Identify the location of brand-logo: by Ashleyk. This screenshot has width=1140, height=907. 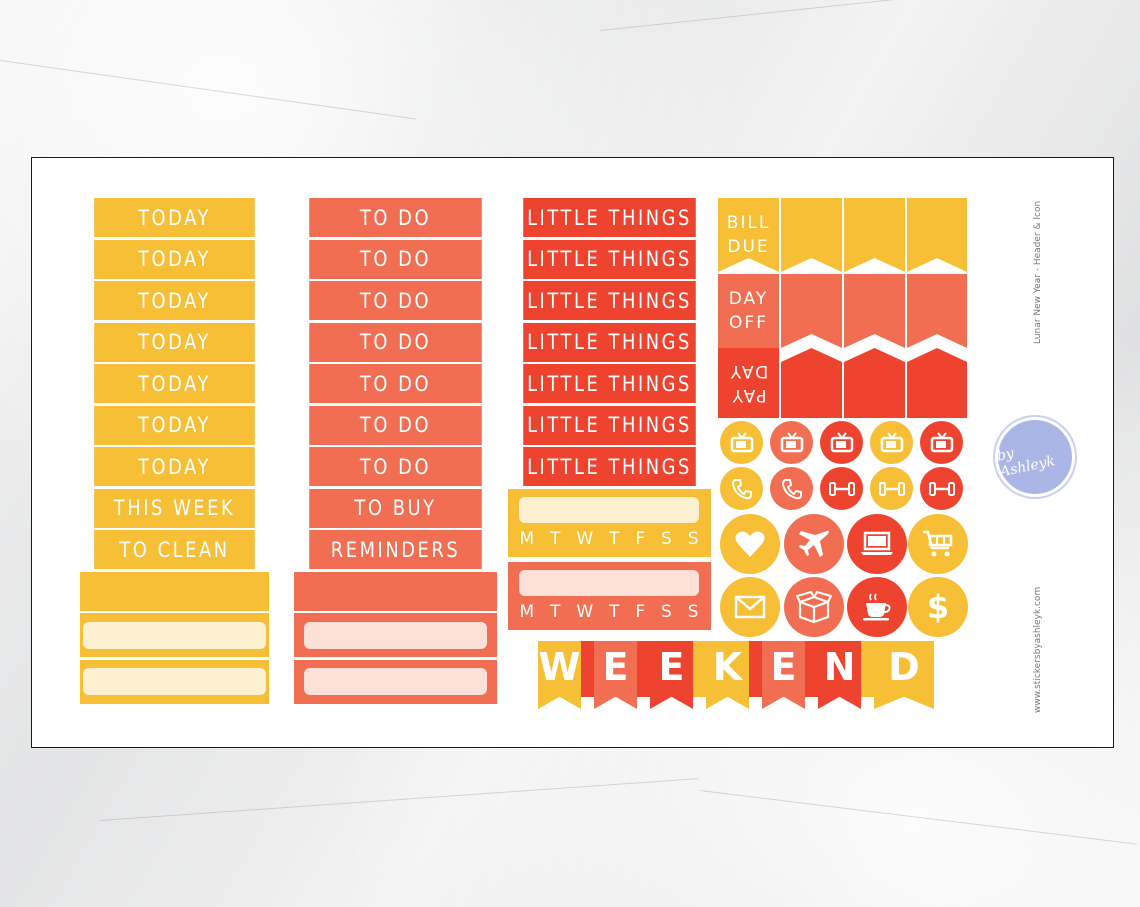
(1033, 457).